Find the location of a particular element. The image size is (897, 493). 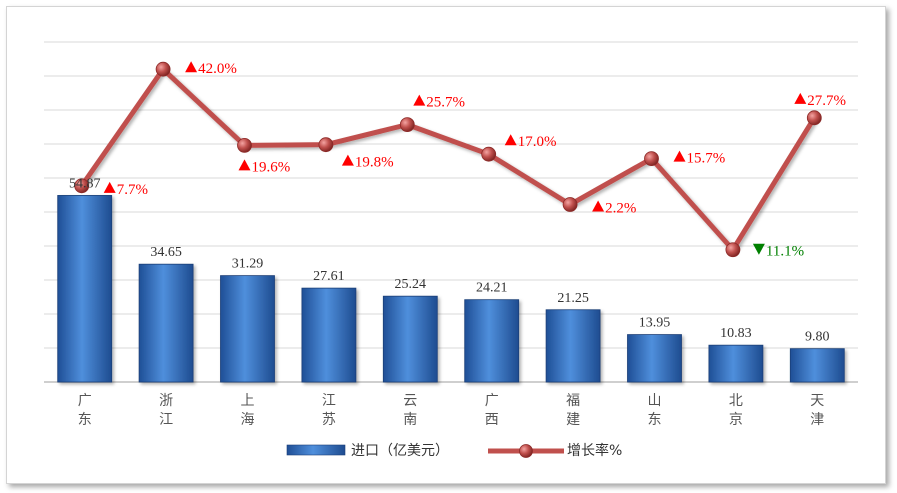

legend-bar-label: 进口（亿美元） is located at coordinates (400, 451).